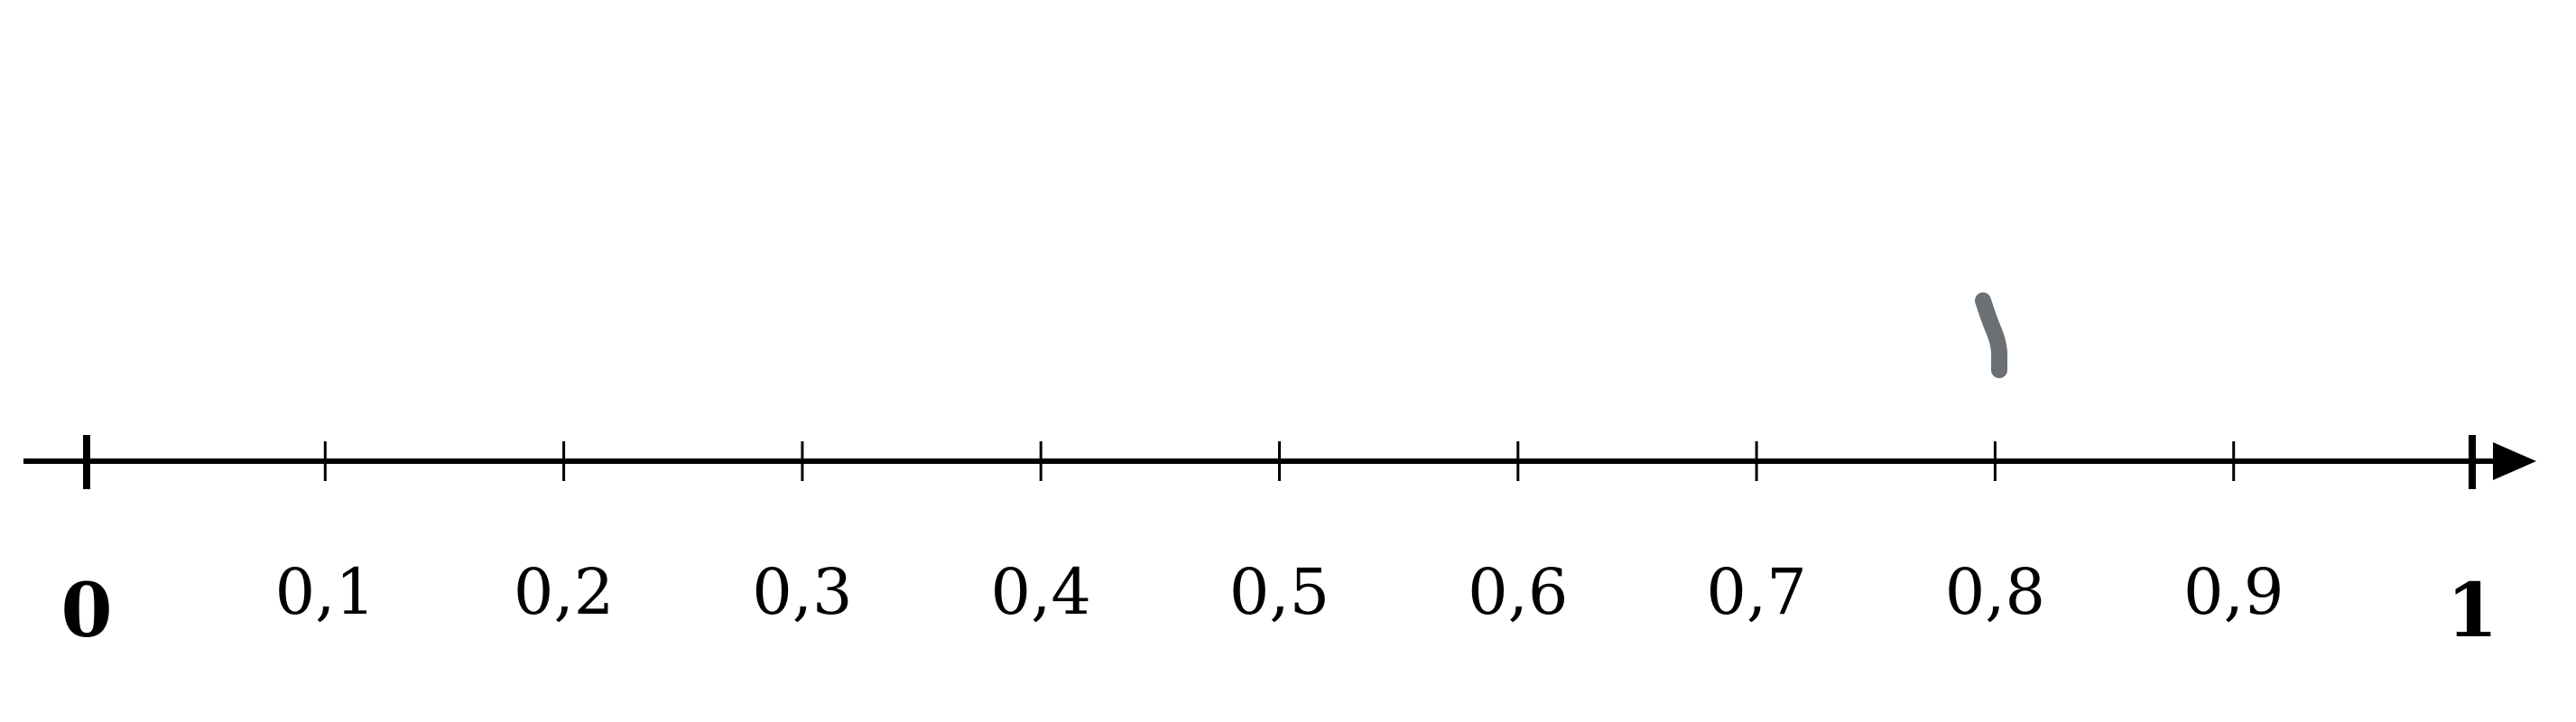 The image size is (2576, 722). What do you see at coordinates (325, 592) in the screenshot?
I see `tick-label: 0,1` at bounding box center [325, 592].